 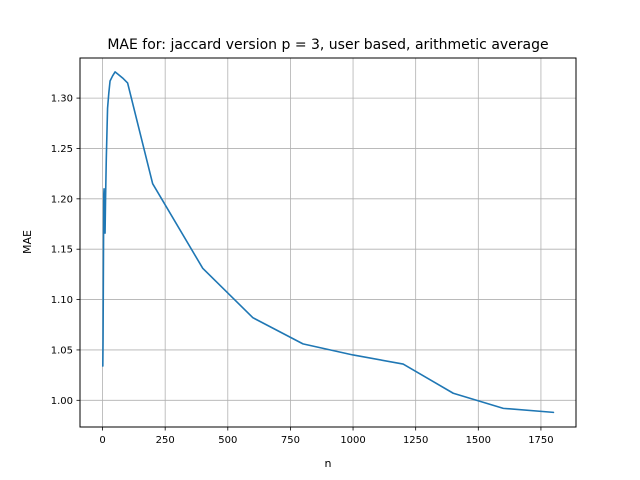 I want to click on y-tick-label: 1.15, so click(x=62, y=250).